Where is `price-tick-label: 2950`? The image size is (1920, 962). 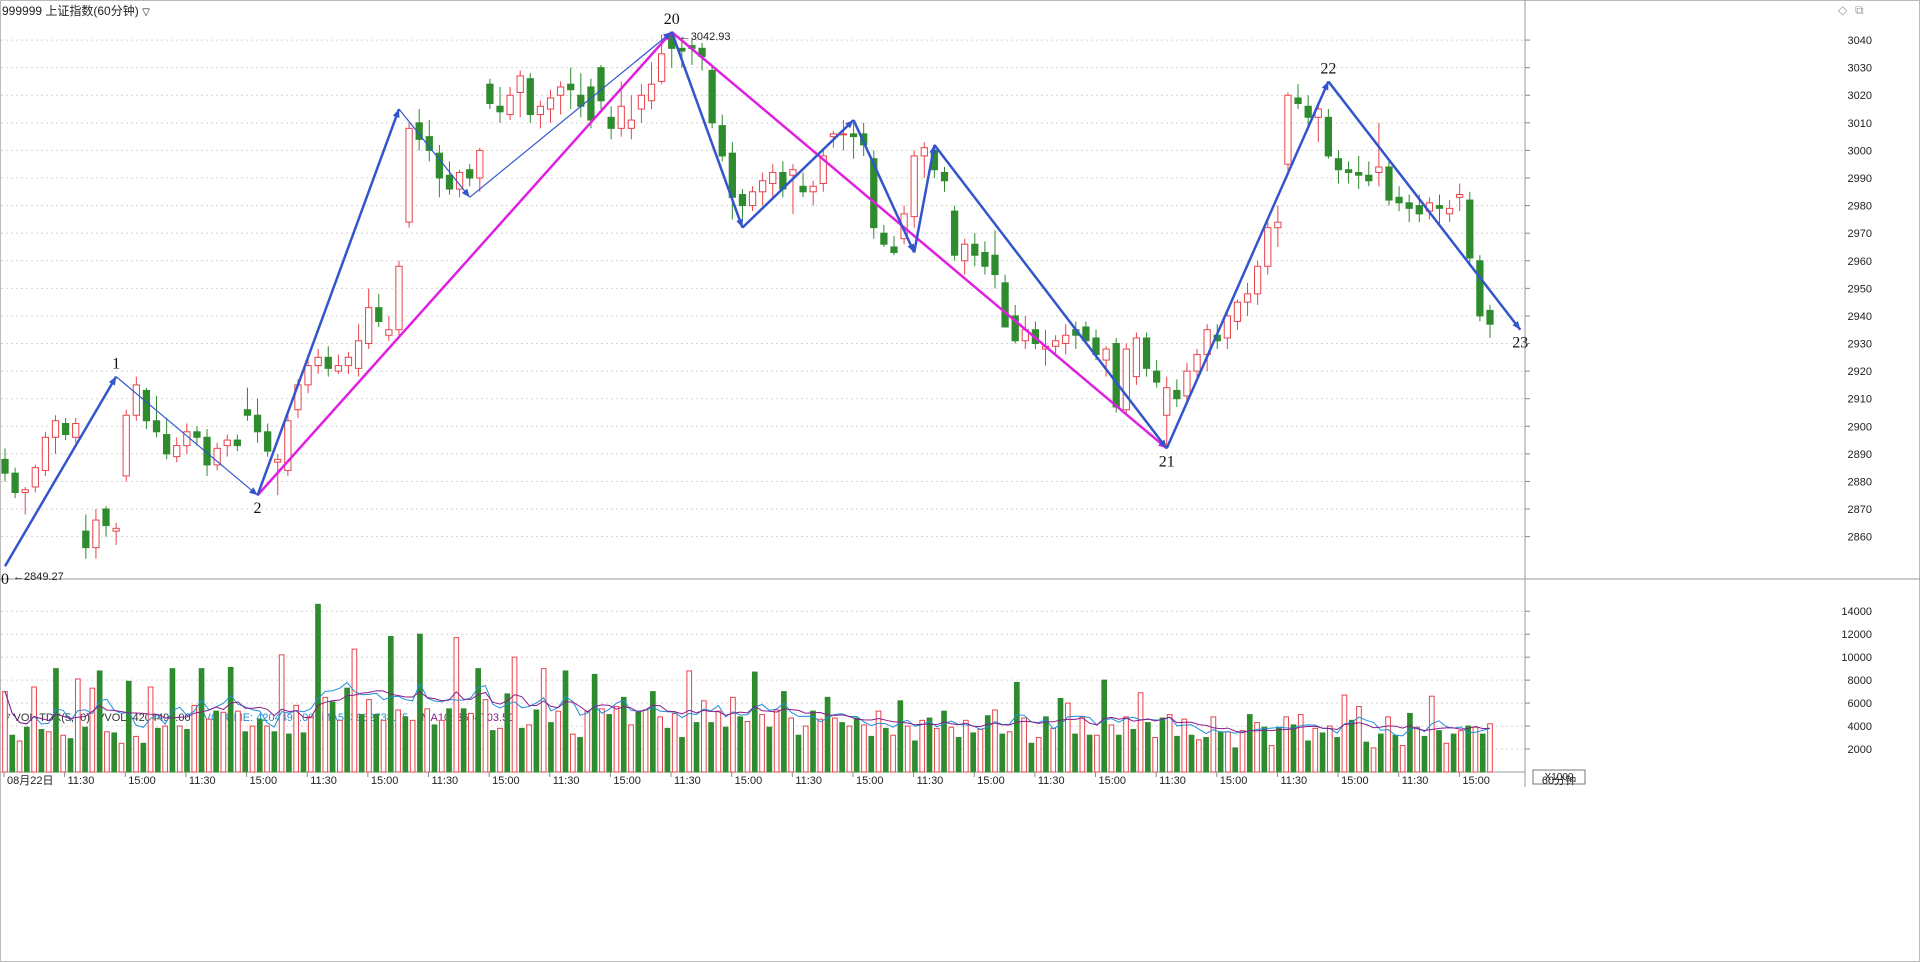
price-tick-label: 2950 is located at coordinates (1860, 289).